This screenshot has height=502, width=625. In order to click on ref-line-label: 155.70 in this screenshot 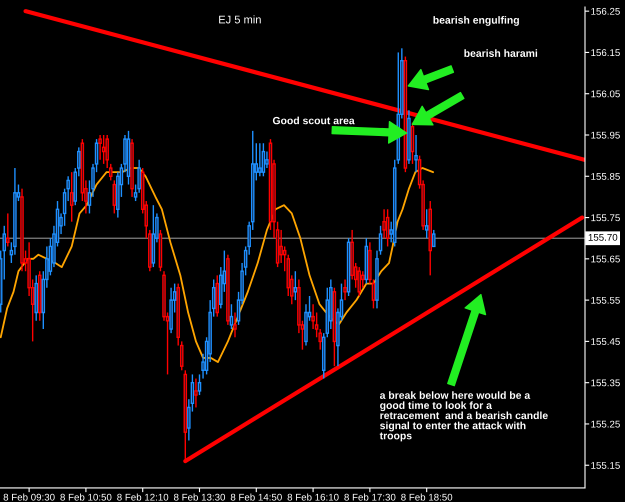, I will do `click(603, 237)`.